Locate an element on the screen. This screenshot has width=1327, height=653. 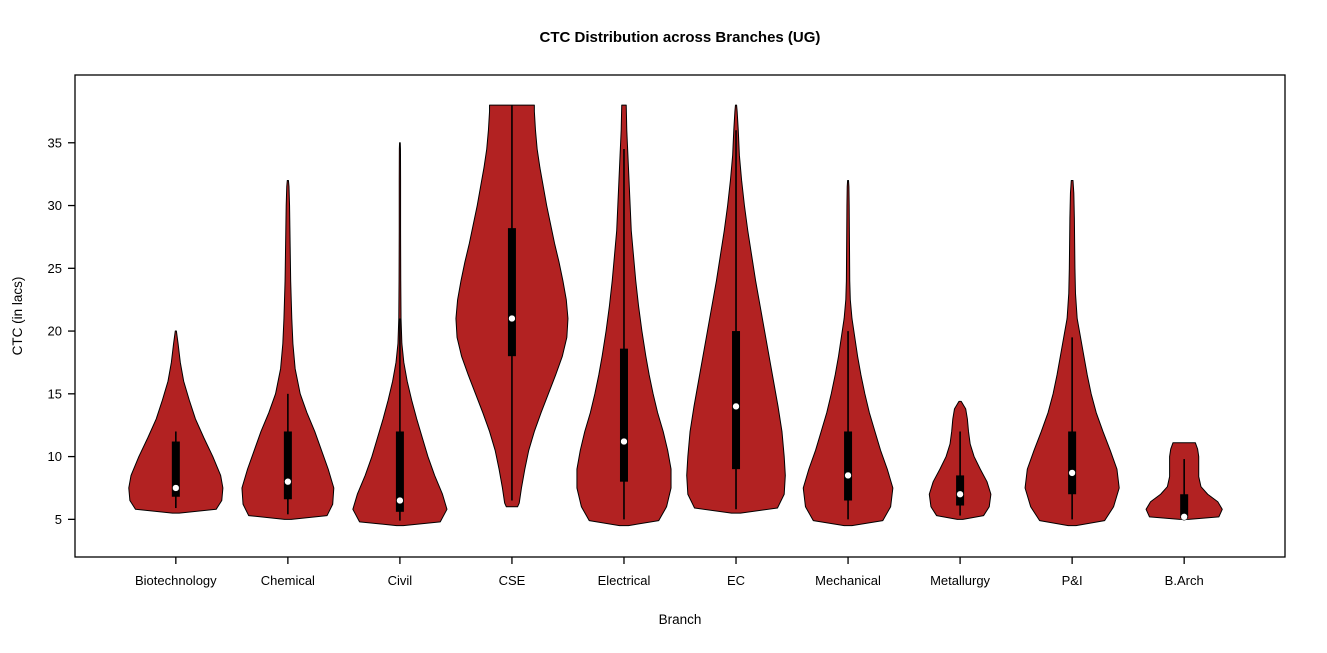
x-tick-label: Metallurgy is located at coordinates (960, 580).